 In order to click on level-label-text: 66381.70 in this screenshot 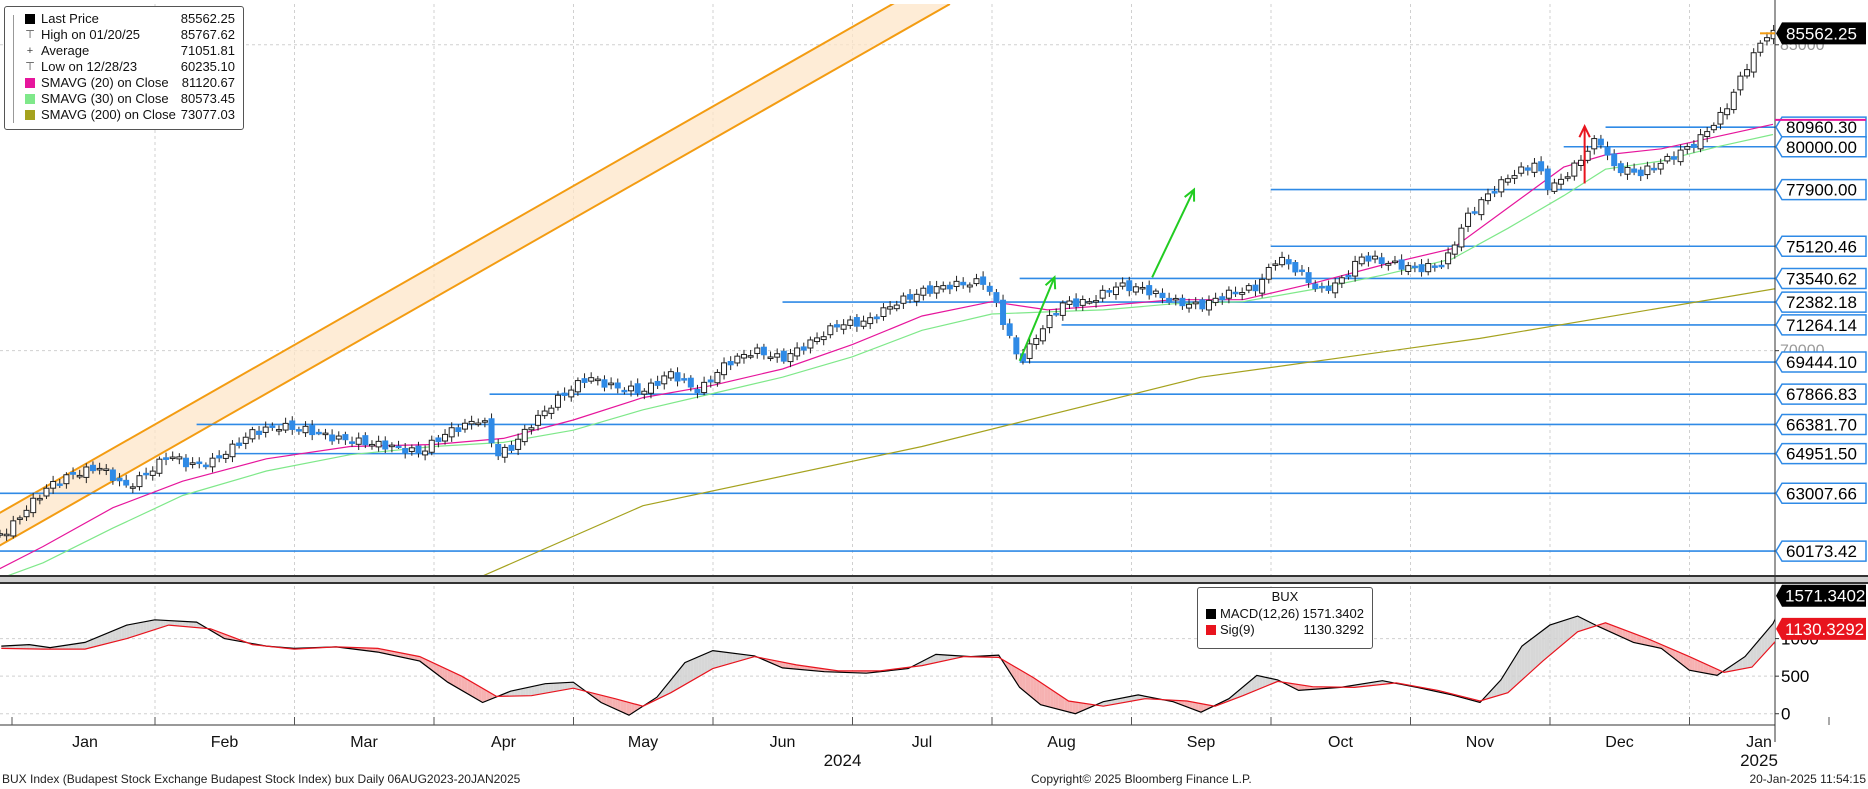, I will do `click(1821, 424)`.